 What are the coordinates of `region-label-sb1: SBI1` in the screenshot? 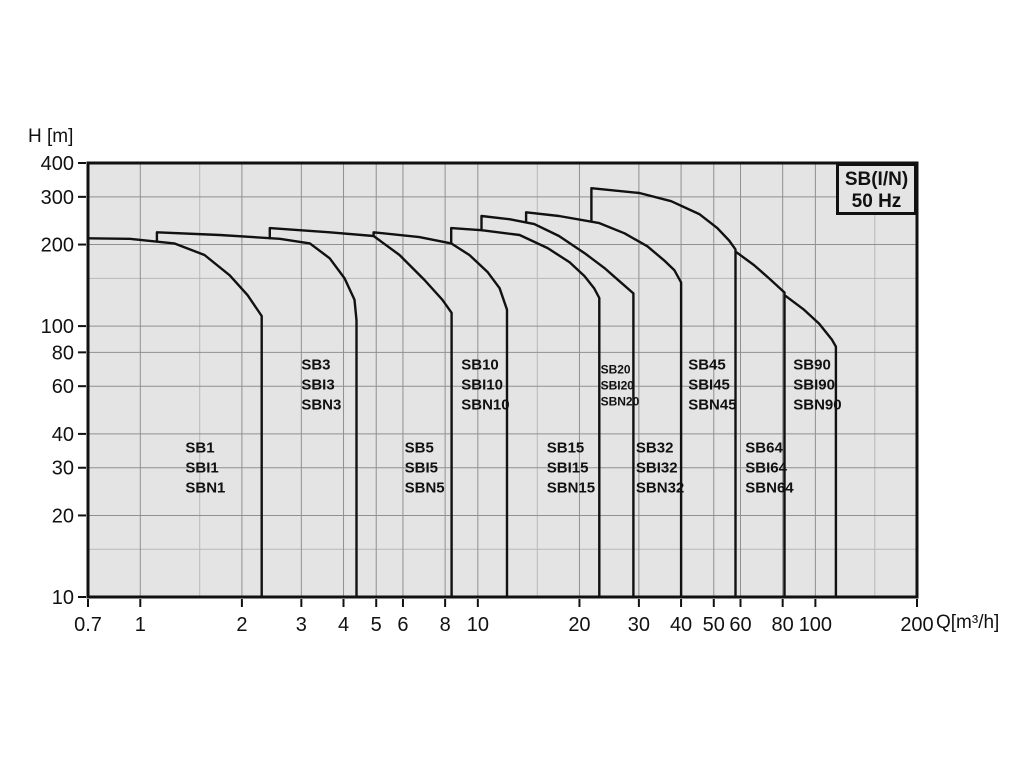 It's located at (201, 468).